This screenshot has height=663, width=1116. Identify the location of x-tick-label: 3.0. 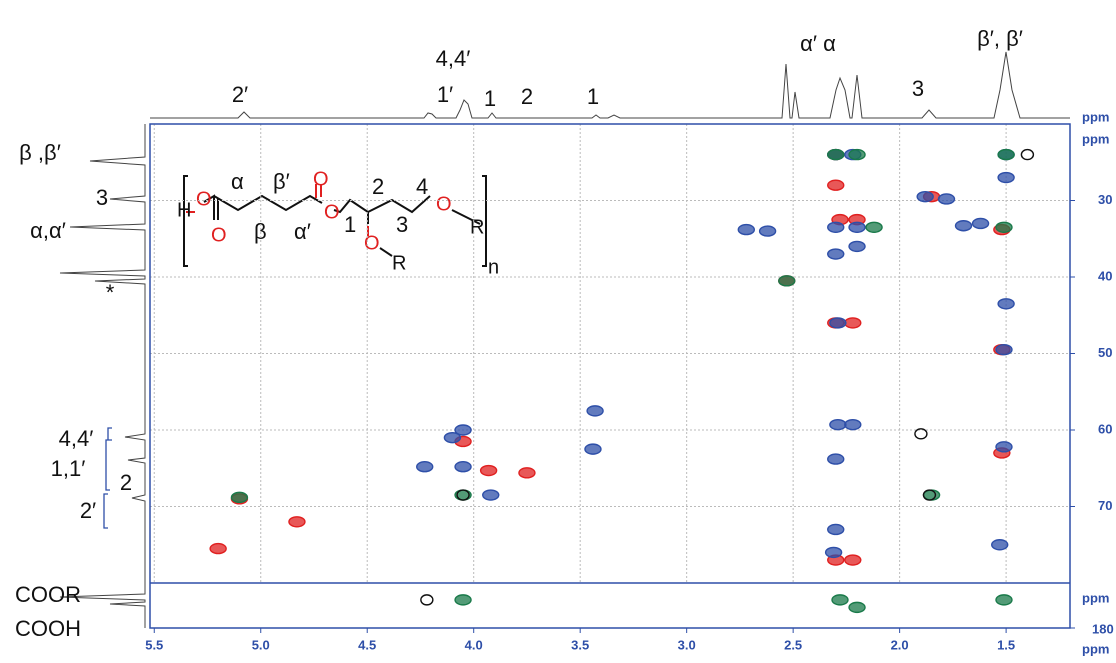
(687, 644).